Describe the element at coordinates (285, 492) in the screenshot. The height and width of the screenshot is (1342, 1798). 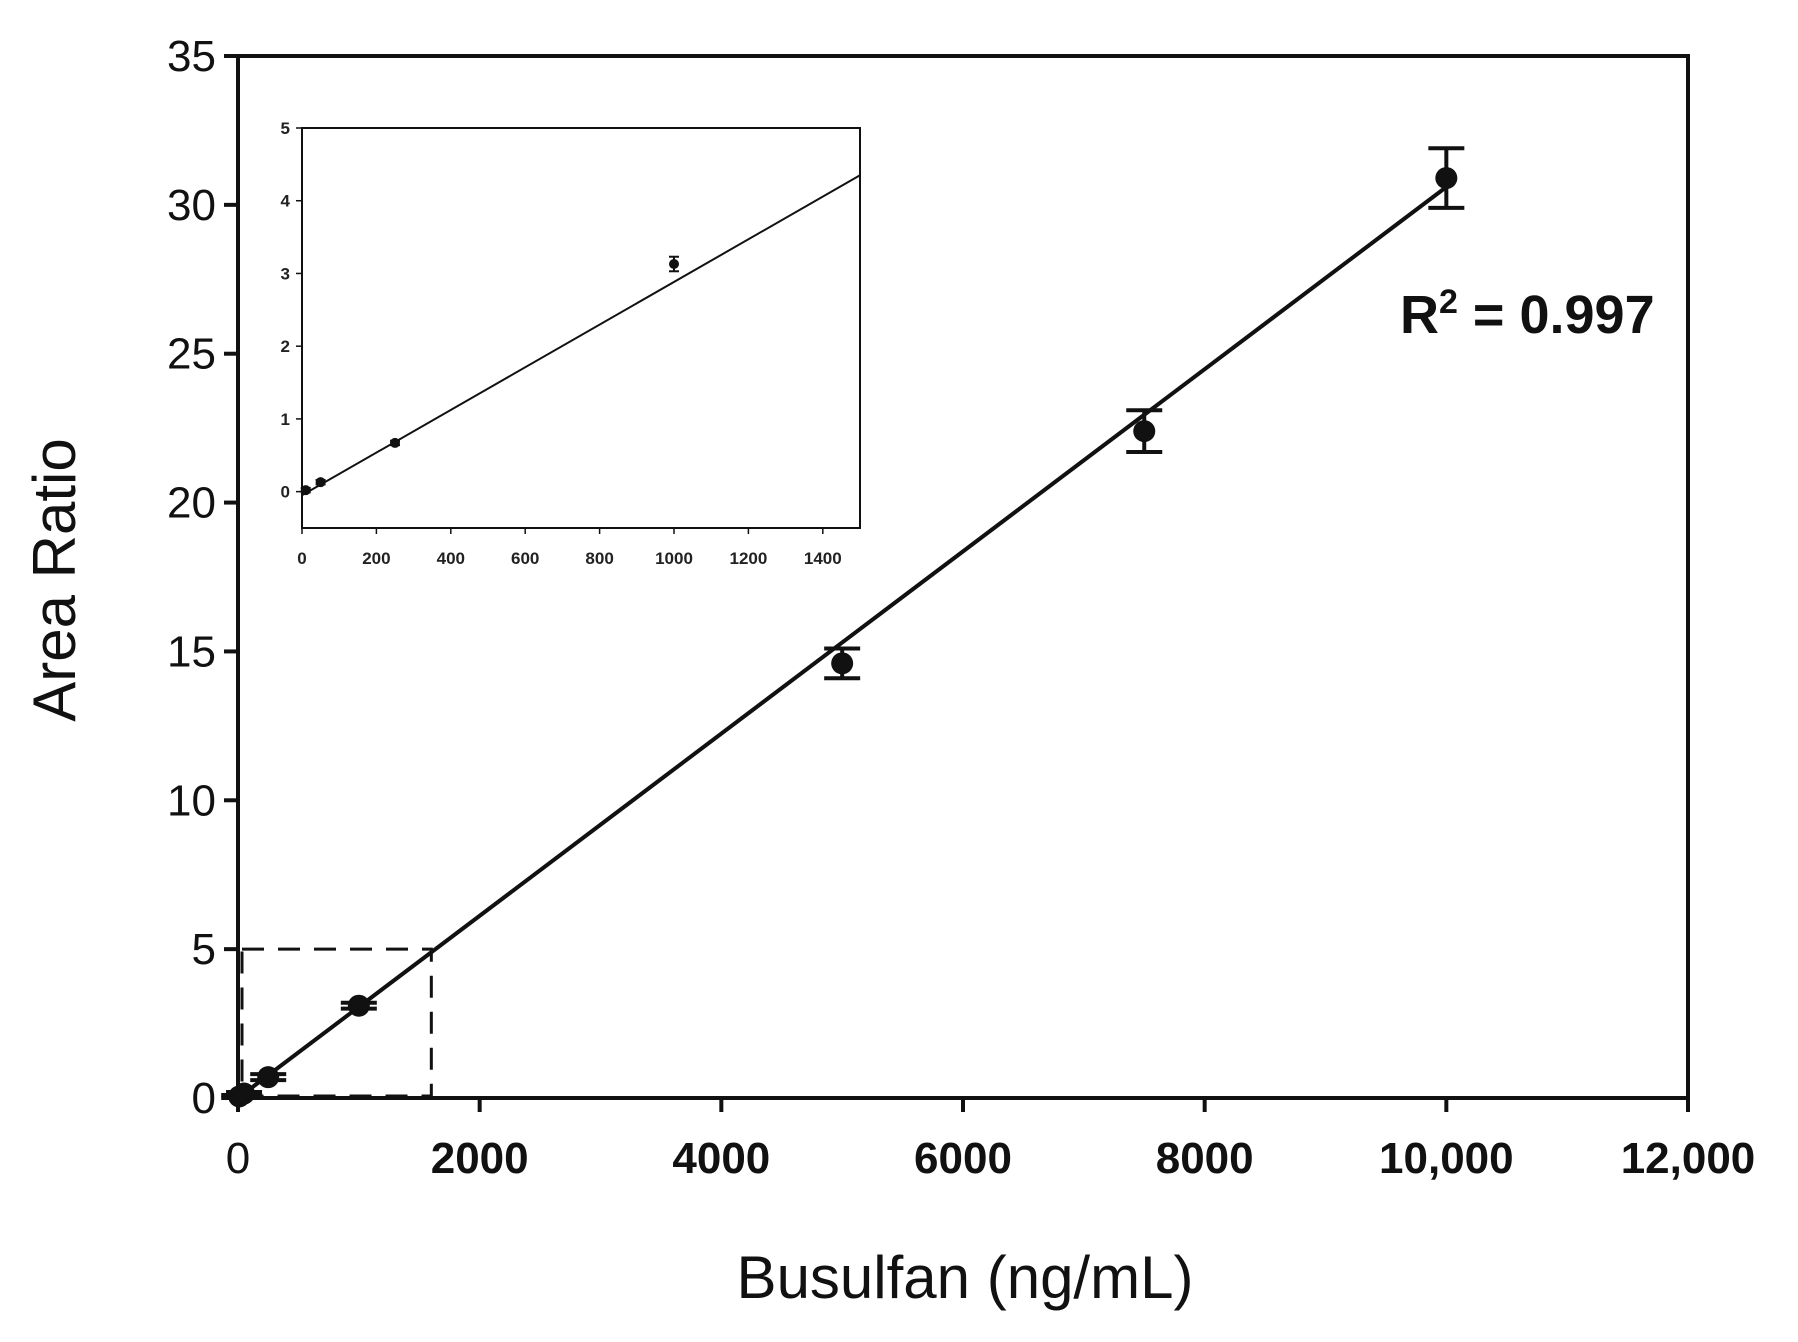
I see `inset-y-tick-label: 0` at that location.